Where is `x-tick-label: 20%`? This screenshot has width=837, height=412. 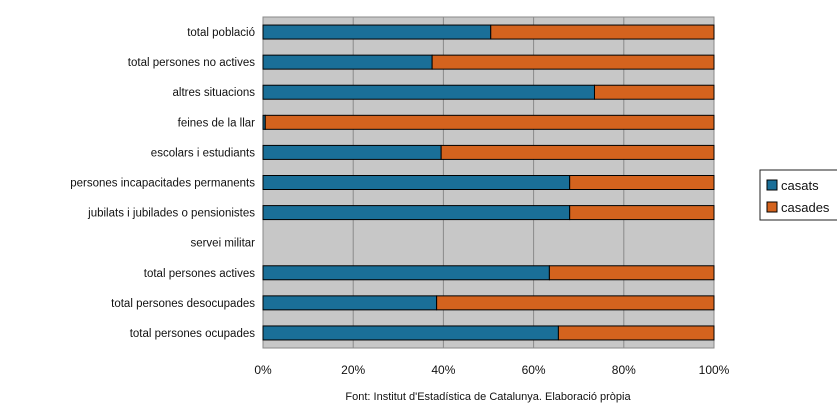 x-tick-label: 20% is located at coordinates (353, 370).